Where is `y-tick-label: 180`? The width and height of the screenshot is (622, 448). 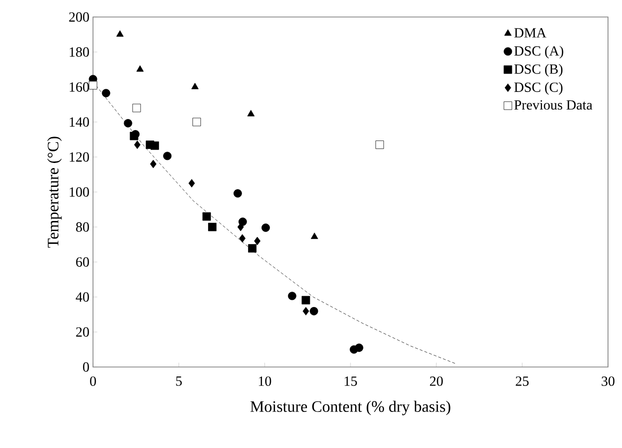
y-tick-label: 180 is located at coordinates (79, 52).